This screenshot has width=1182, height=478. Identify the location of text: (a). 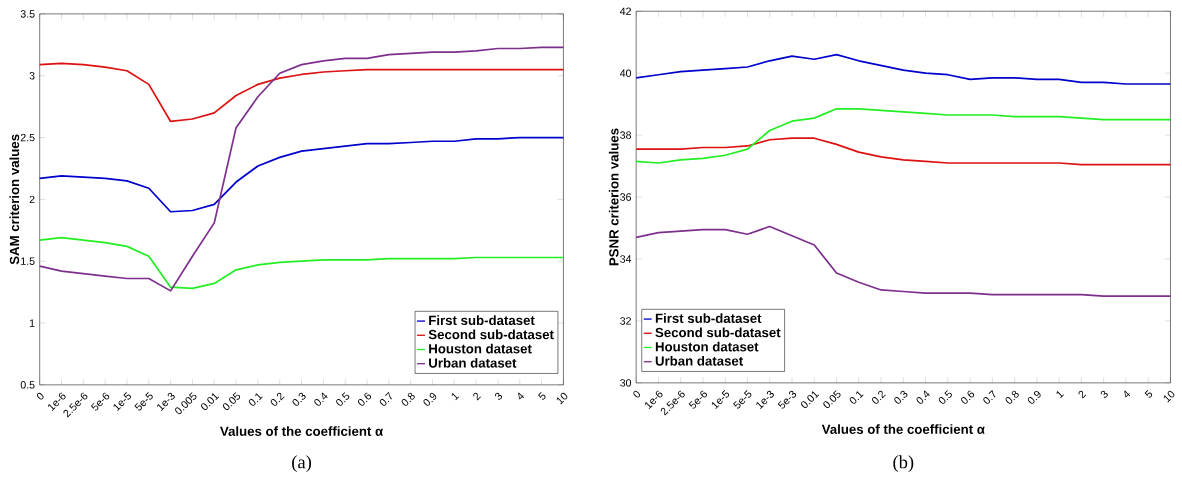
(302, 464).